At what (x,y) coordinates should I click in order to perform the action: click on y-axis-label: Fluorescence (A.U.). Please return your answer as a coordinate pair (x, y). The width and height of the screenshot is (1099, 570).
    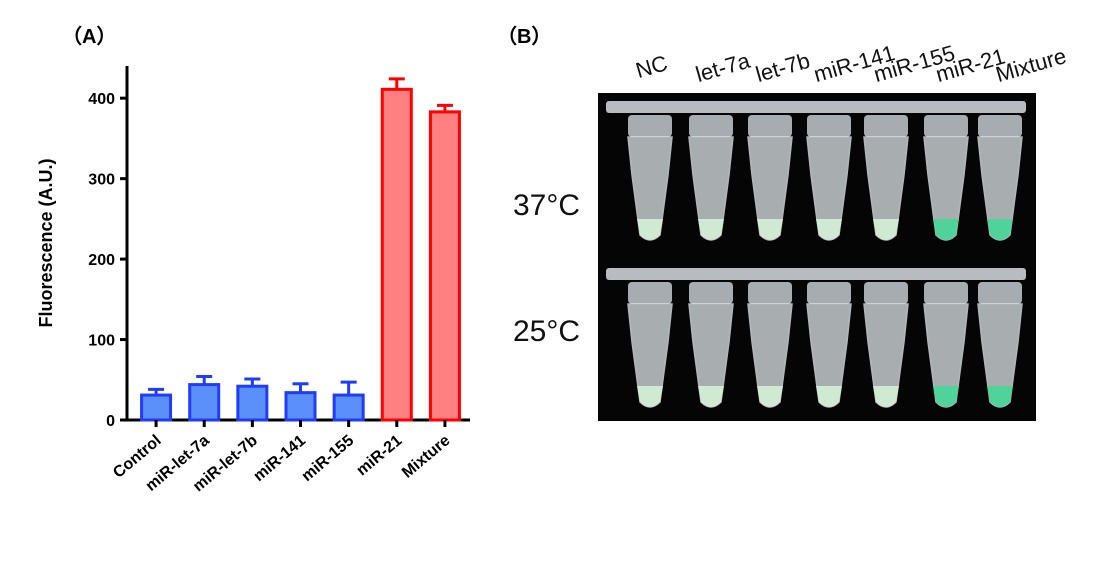
    Looking at the image, I should click on (46, 242).